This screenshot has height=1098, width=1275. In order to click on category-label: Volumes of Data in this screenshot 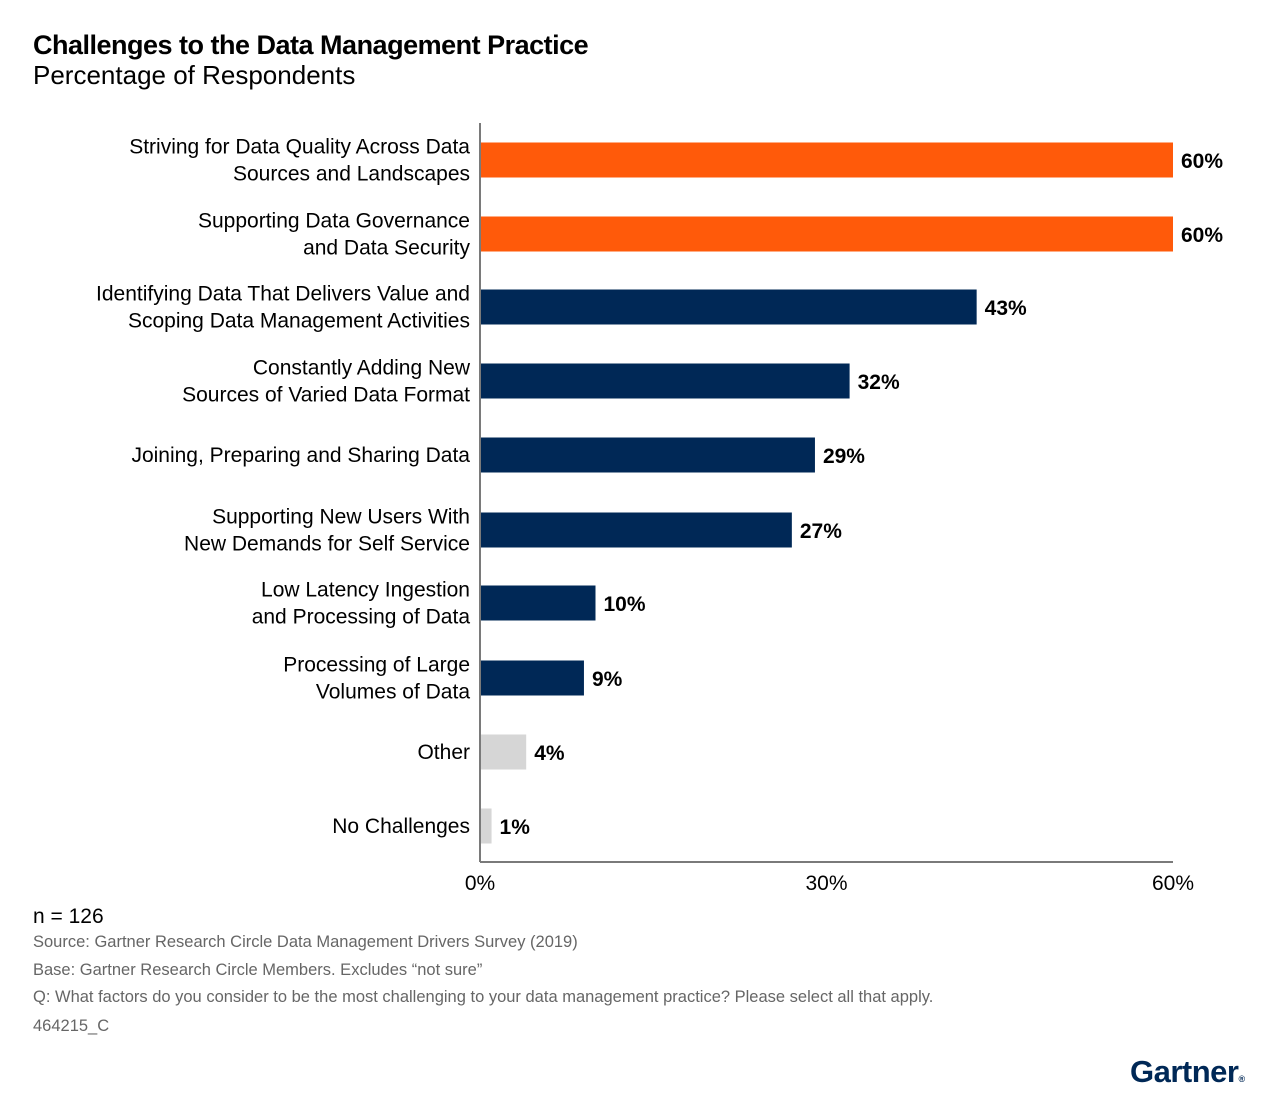, I will do `click(393, 692)`.